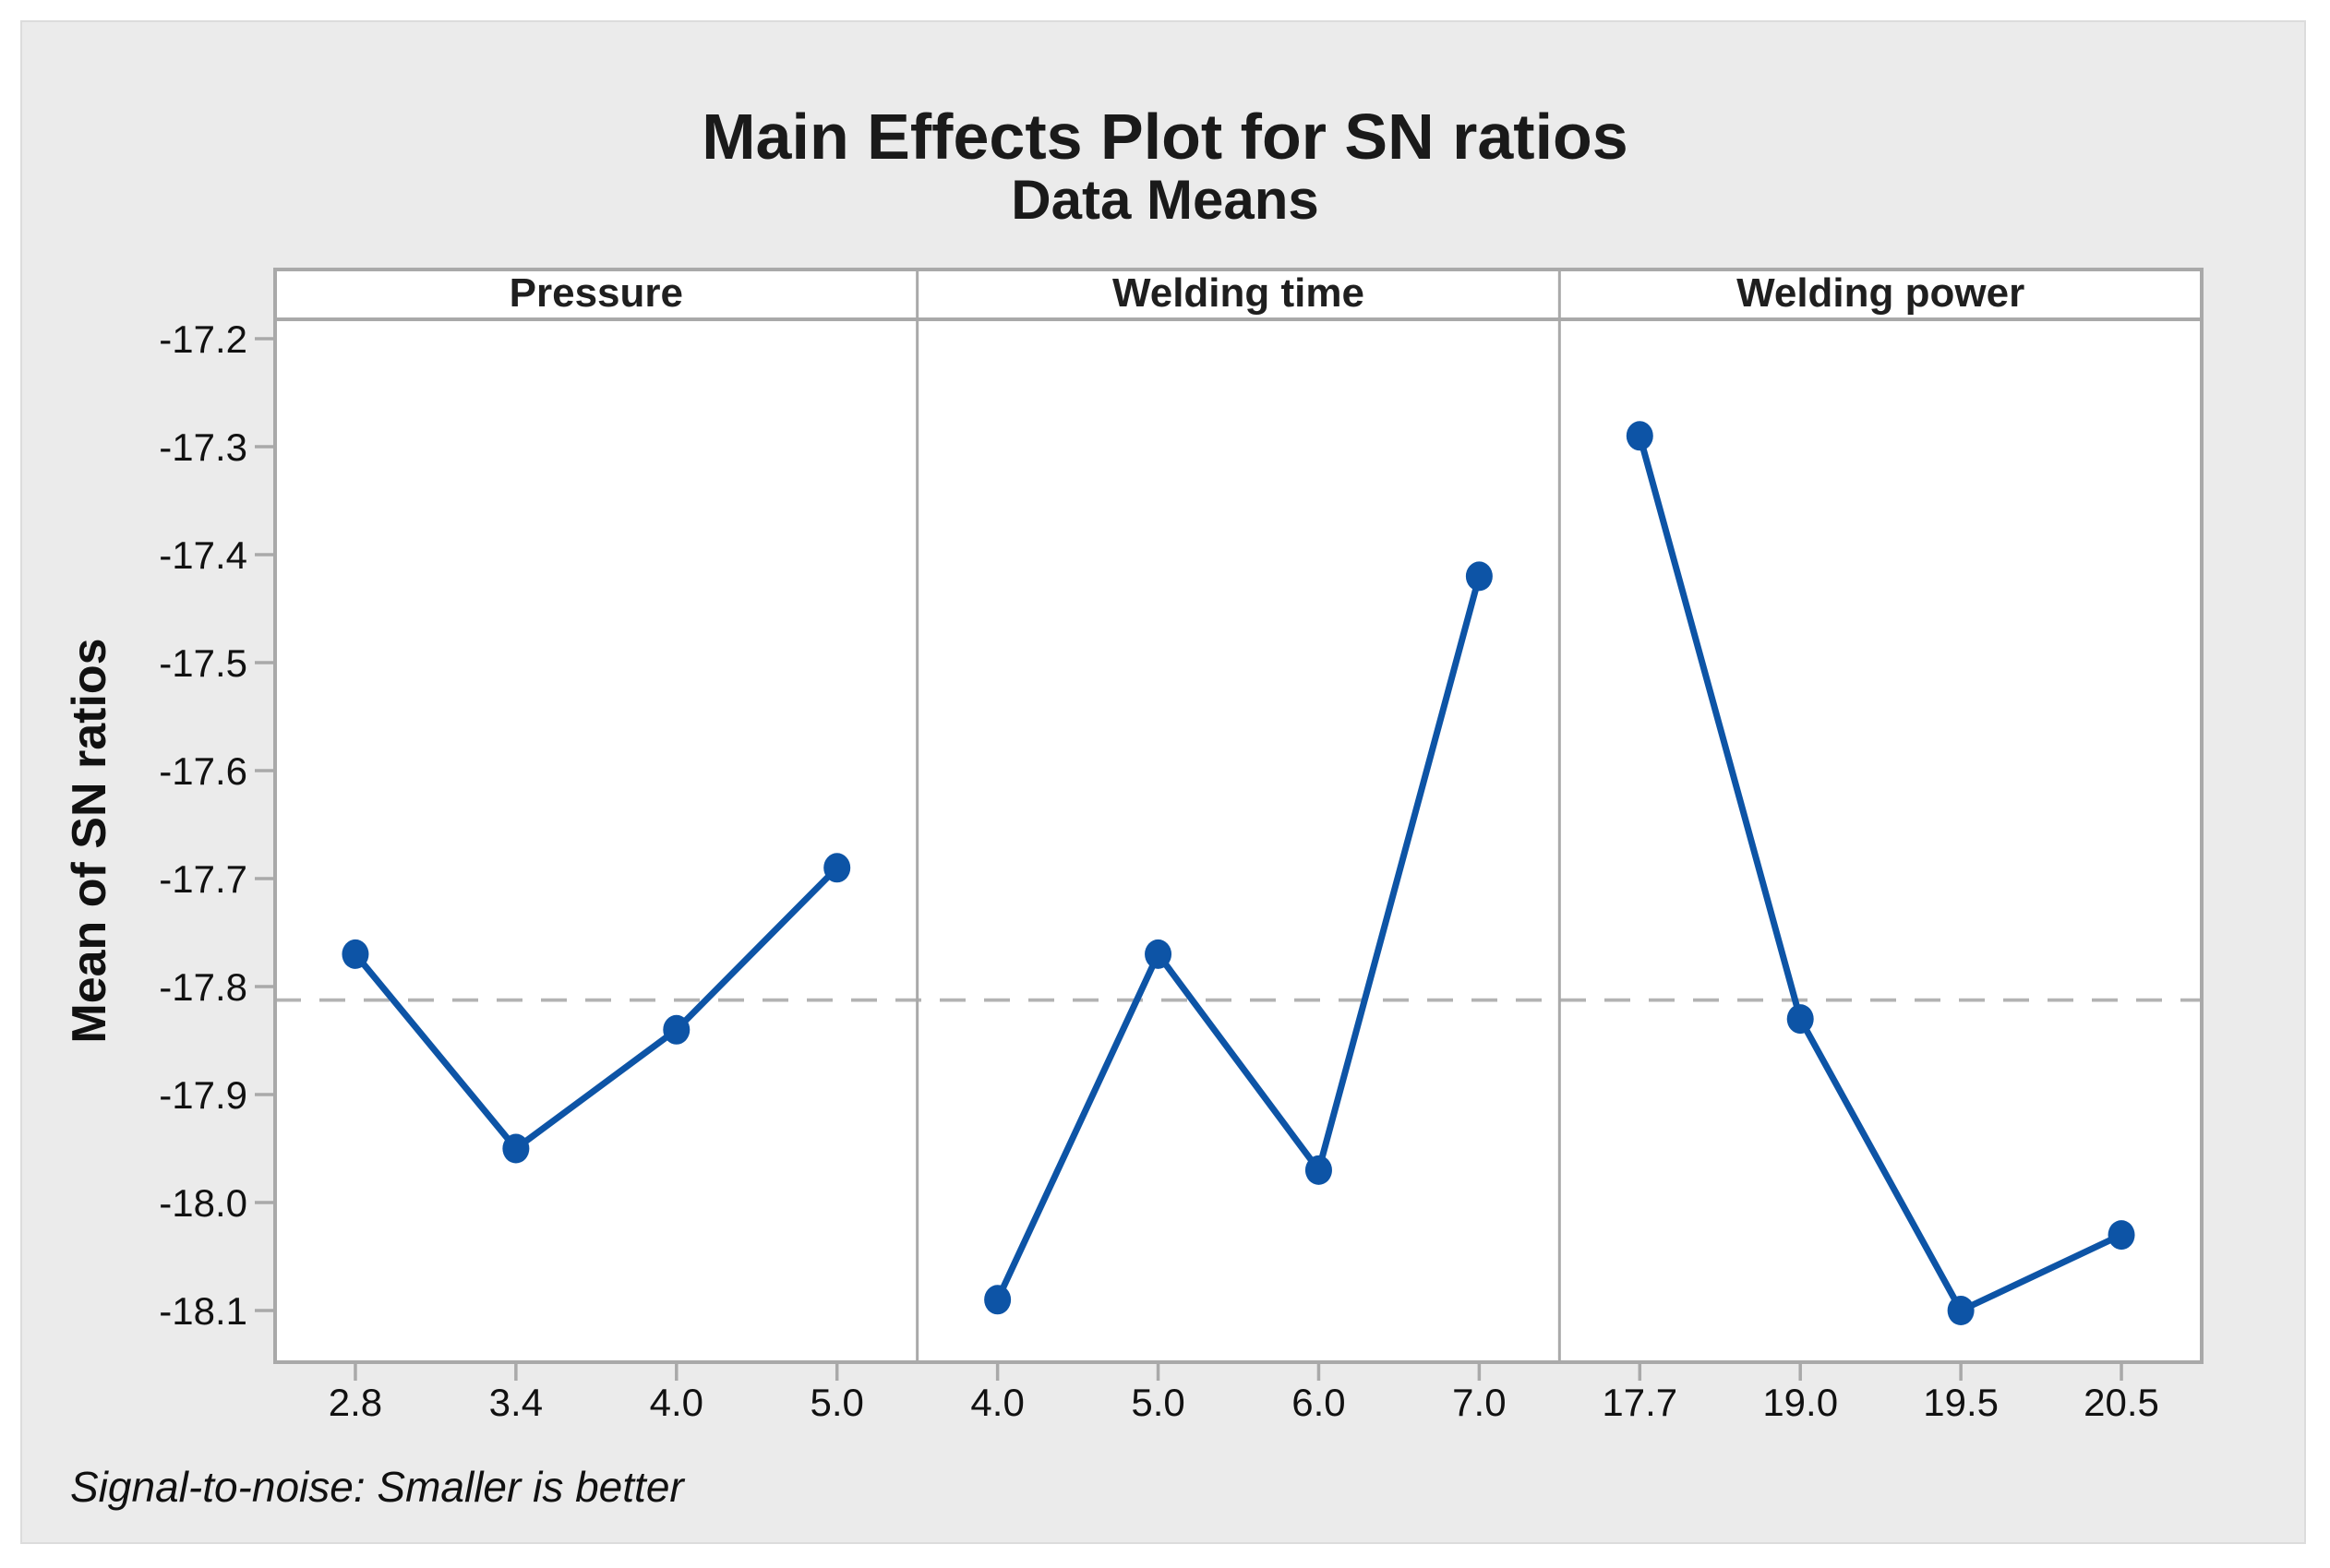 This screenshot has height=1568, width=2330. What do you see at coordinates (203, 771) in the screenshot?
I see `y-tick-label: -17.6` at bounding box center [203, 771].